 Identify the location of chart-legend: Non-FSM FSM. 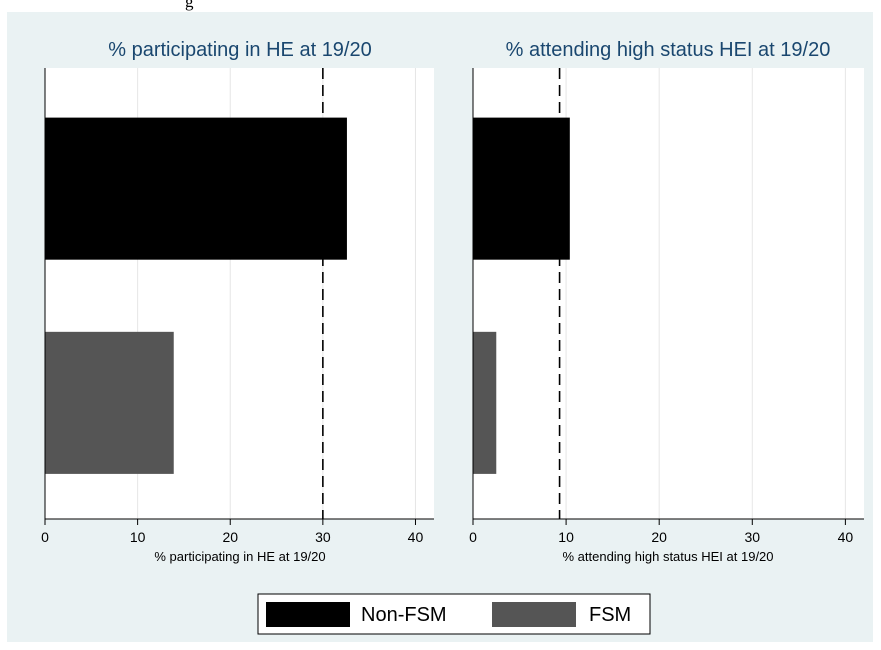
(454, 614).